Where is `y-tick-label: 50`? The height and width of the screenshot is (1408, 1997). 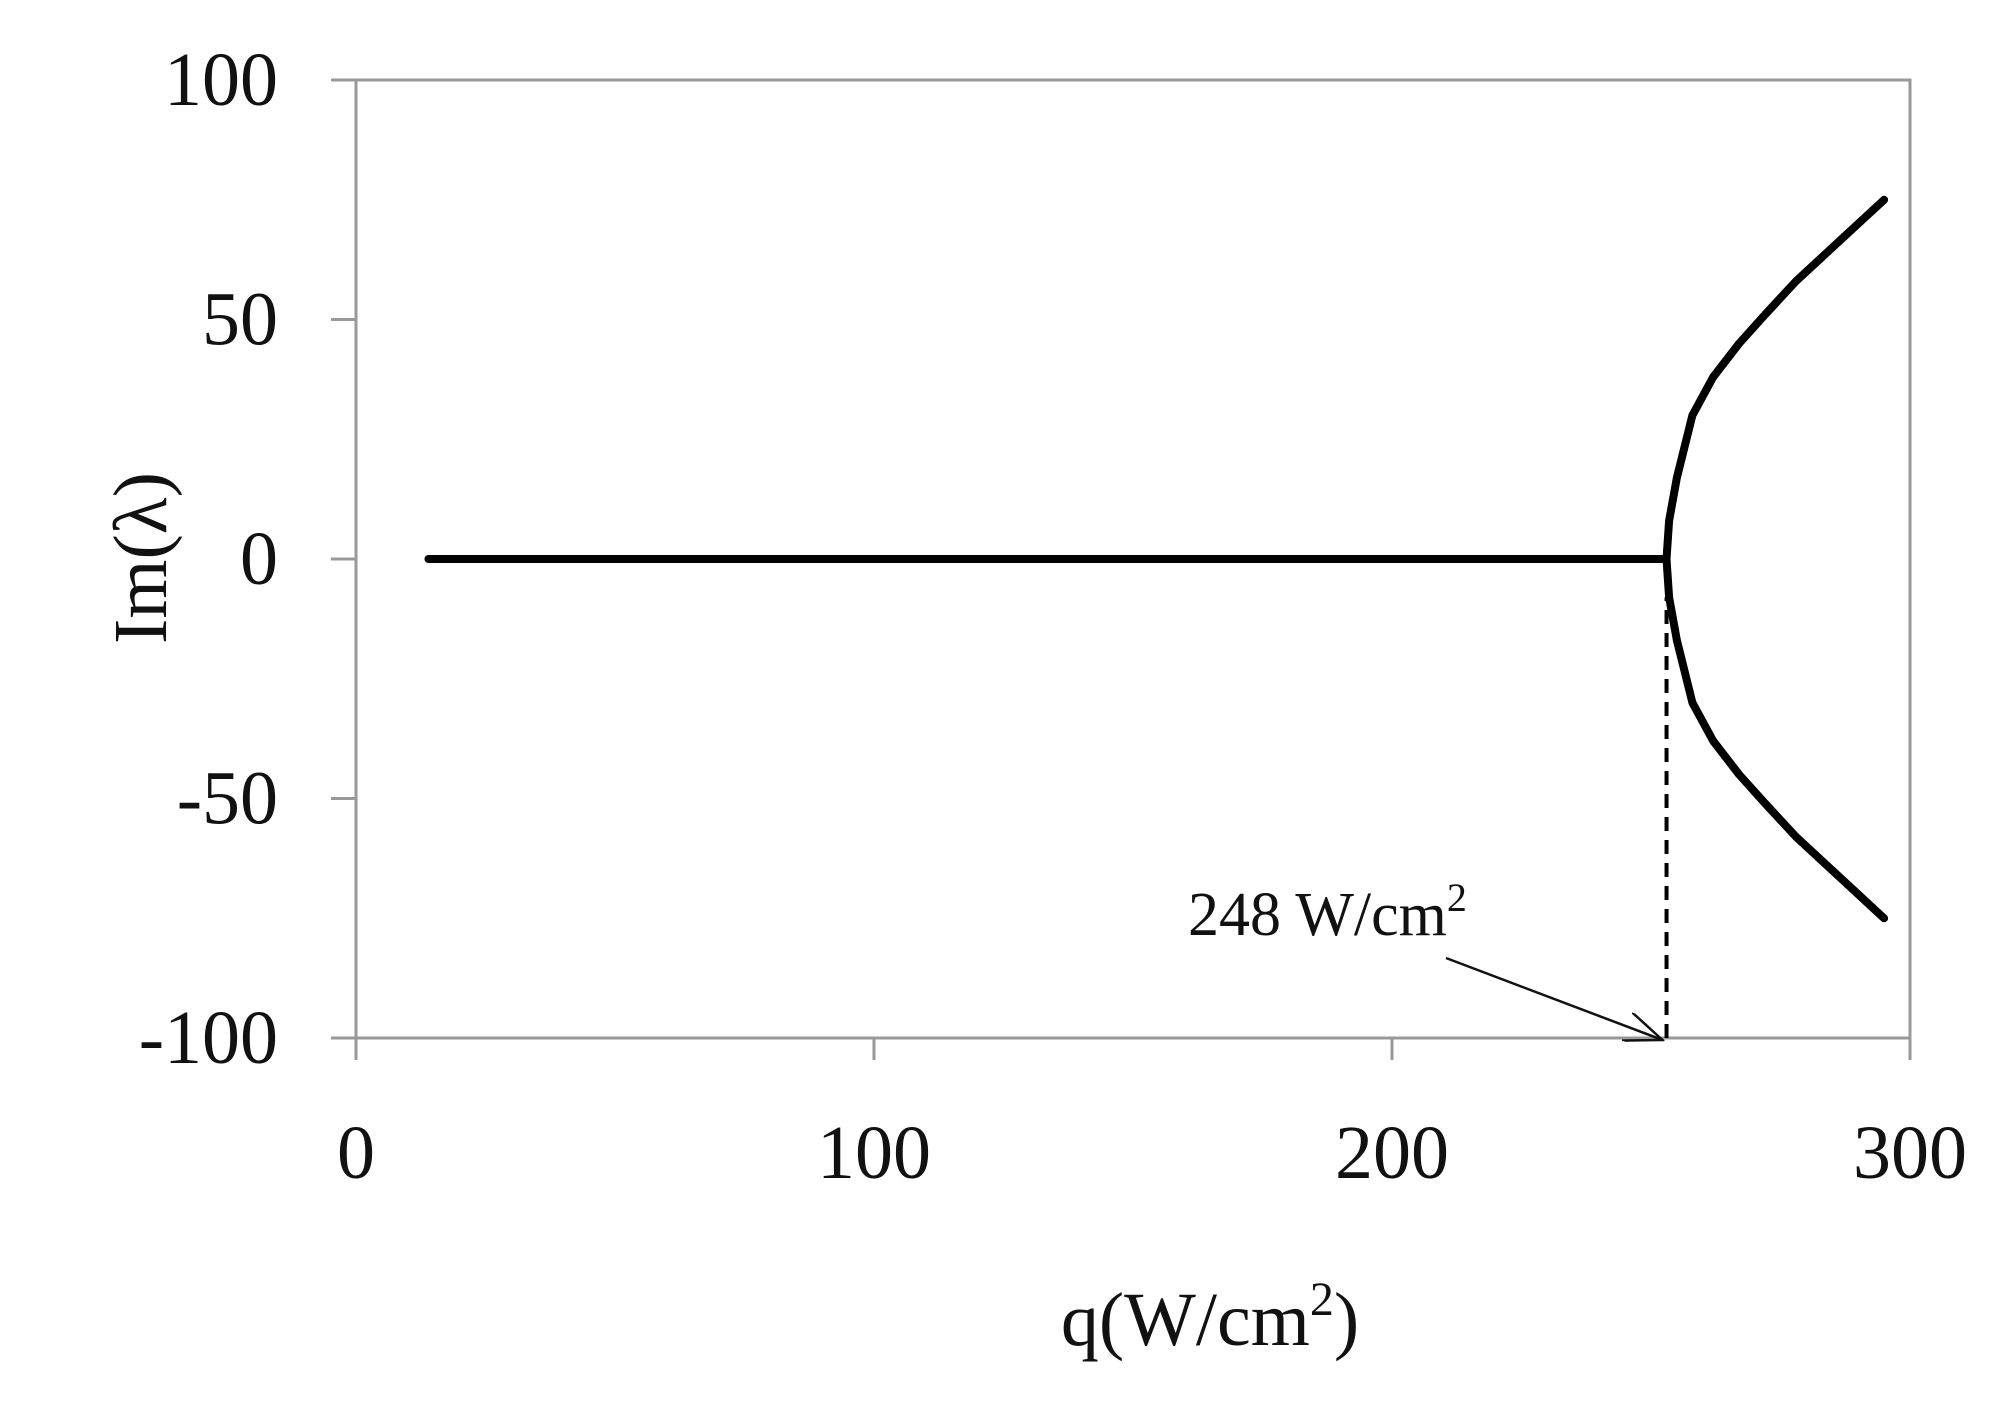
y-tick-label: 50 is located at coordinates (240, 320).